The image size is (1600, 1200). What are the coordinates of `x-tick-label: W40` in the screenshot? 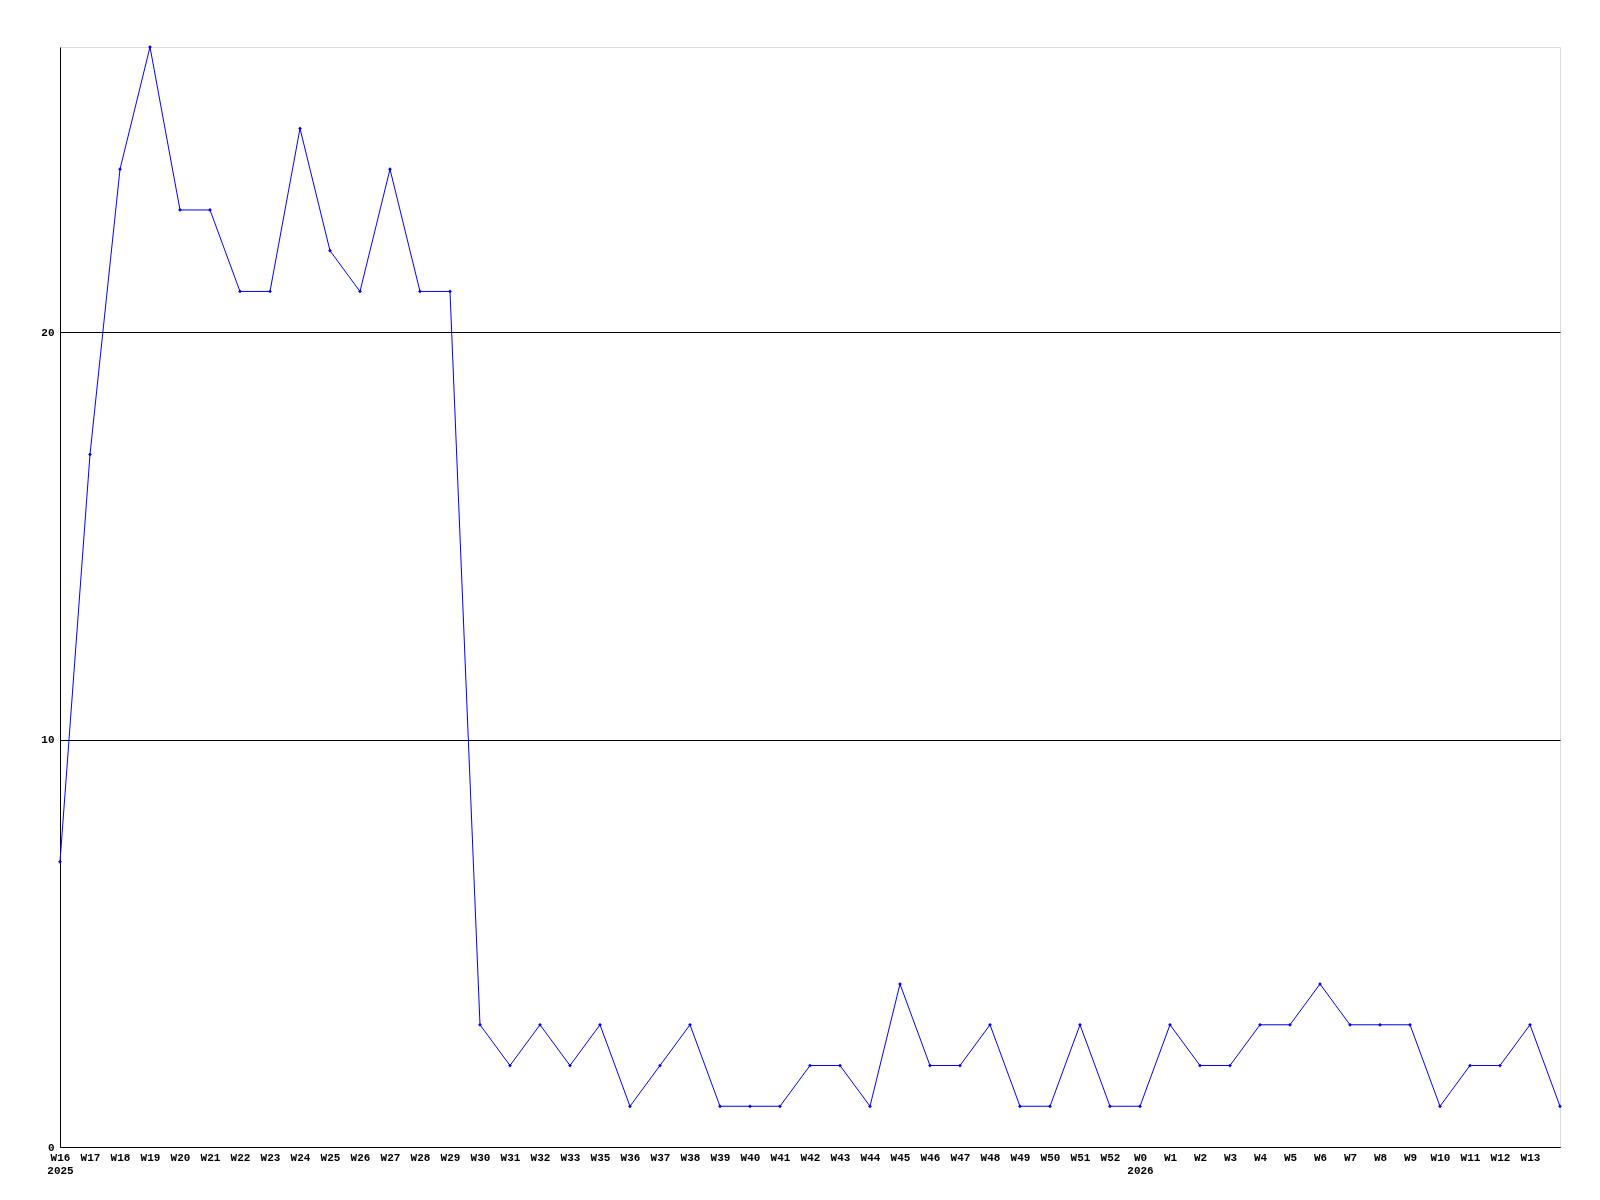 It's located at (750, 1157).